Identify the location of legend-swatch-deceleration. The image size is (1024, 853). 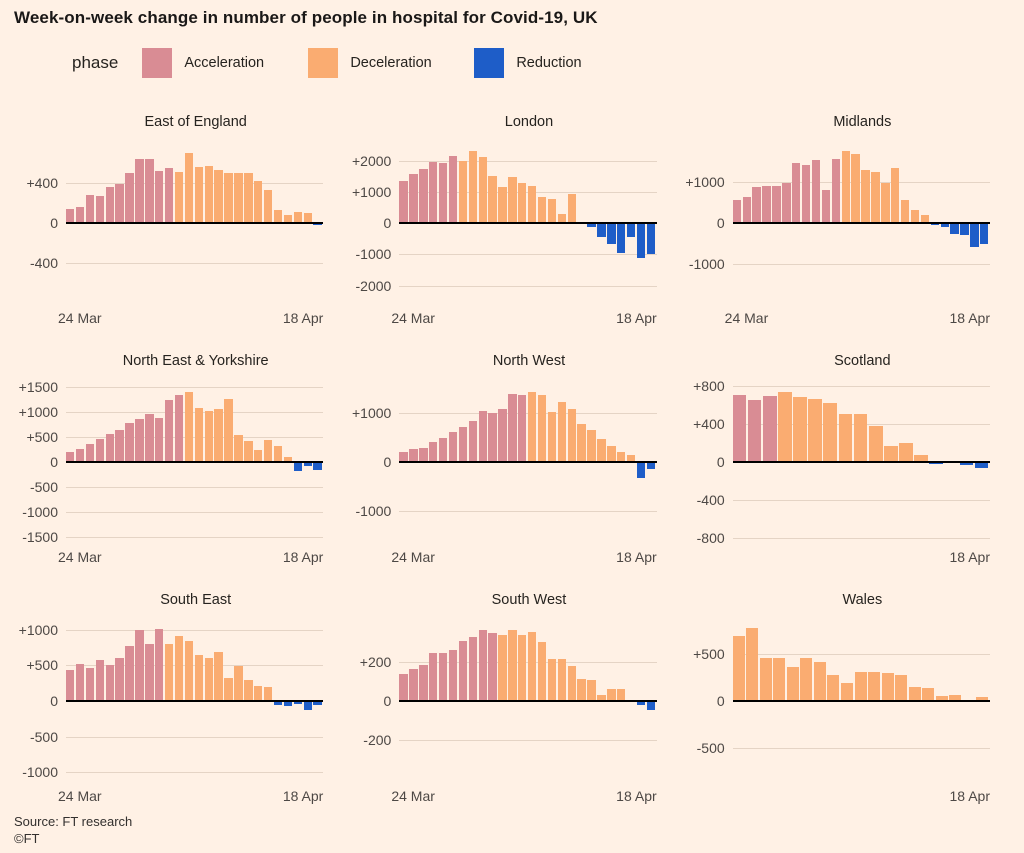
(323, 63).